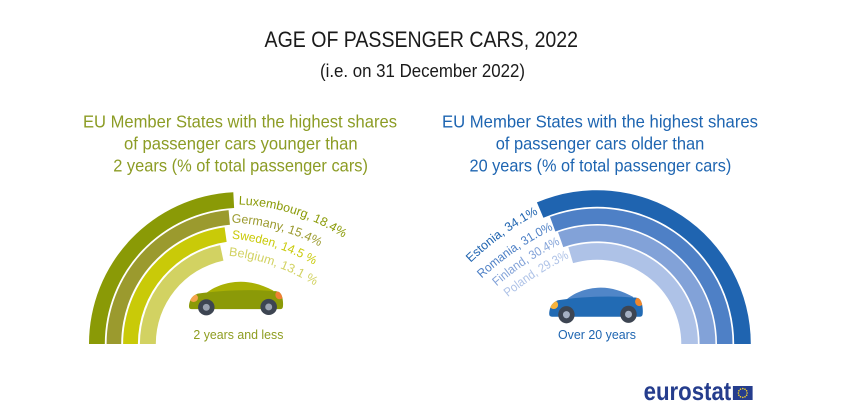 The width and height of the screenshot is (842, 411). What do you see at coordinates (688, 391) in the screenshot?
I see `svg-text: eurostat` at bounding box center [688, 391].